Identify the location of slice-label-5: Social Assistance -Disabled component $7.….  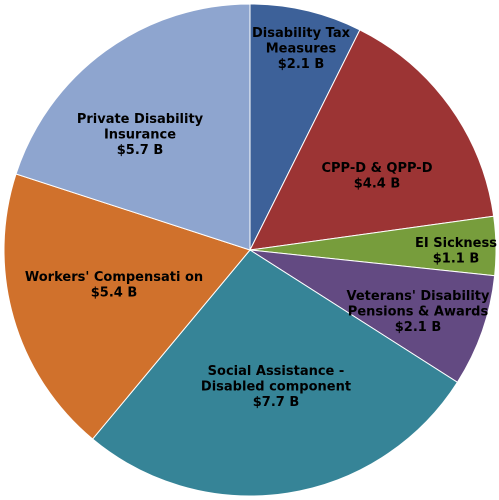
(276, 387).